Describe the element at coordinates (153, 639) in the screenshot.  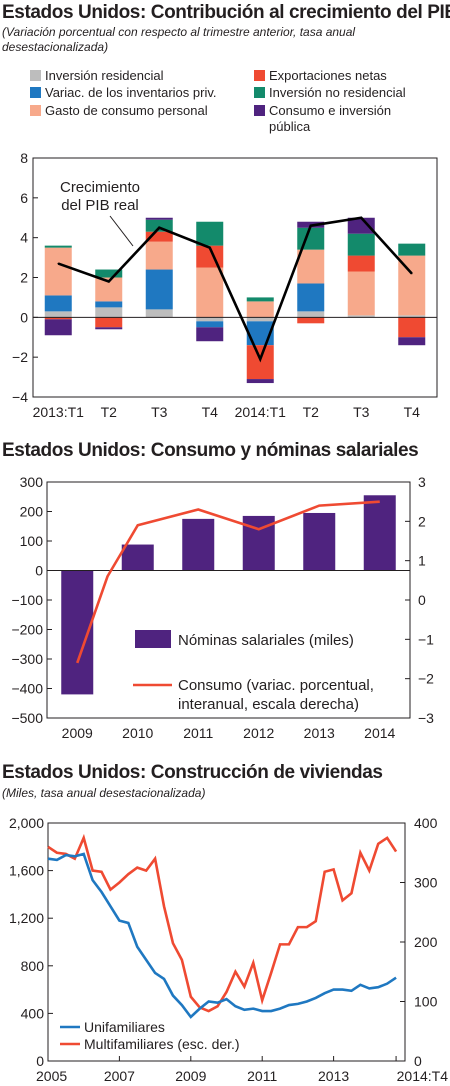
I see `chart2-legend-swatch-nominas` at that location.